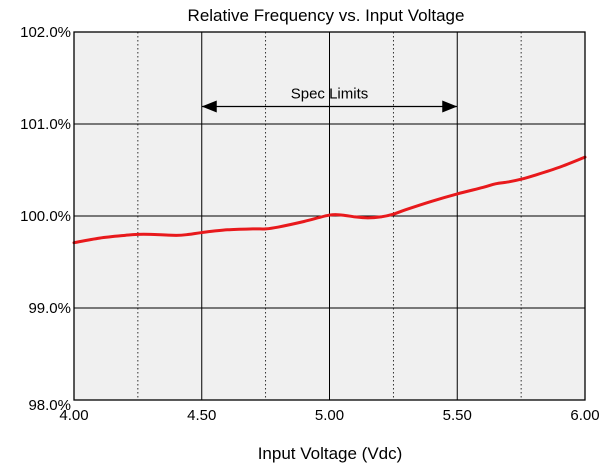 The height and width of the screenshot is (467, 602). Describe the element at coordinates (457, 415) in the screenshot. I see `x-tick-label: 5.50` at that location.